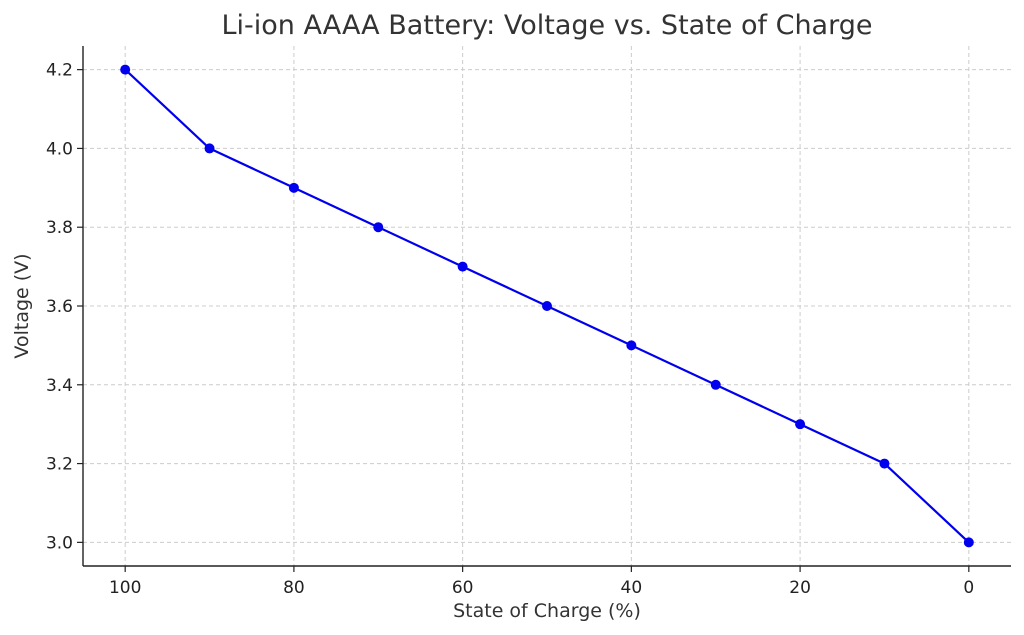  What do you see at coordinates (22, 305) in the screenshot?
I see `y-axis-label: Voltage (V)` at bounding box center [22, 305].